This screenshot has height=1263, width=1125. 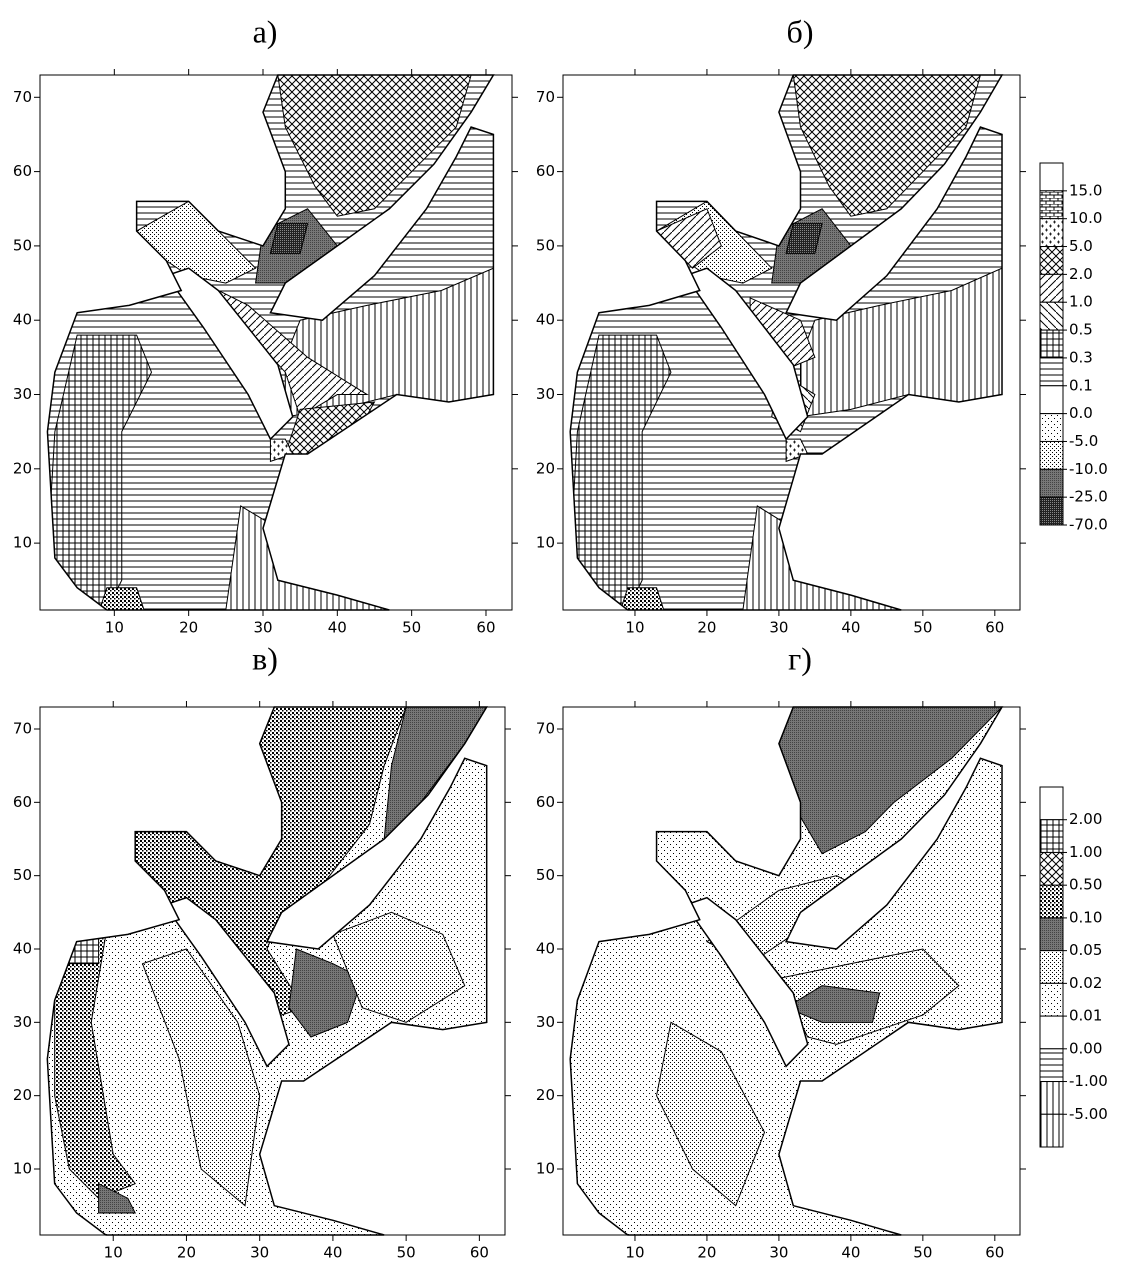 I want to click on legend-label: -25.0, so click(x=1088, y=497).